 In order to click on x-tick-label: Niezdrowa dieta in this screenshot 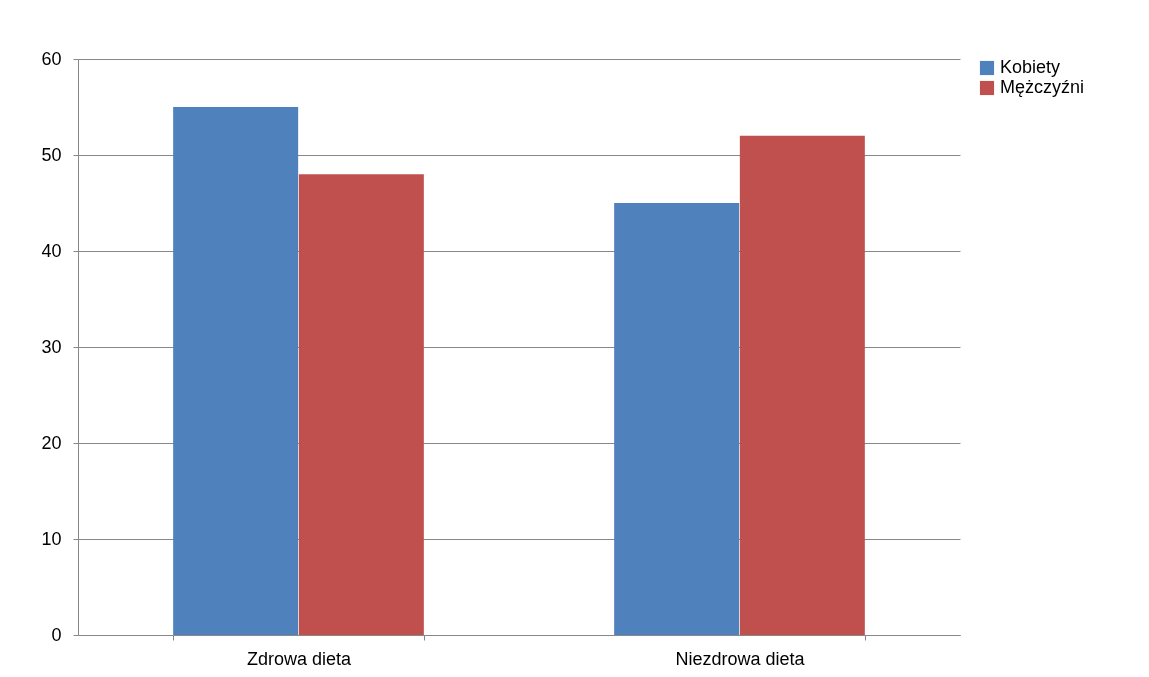, I will do `click(740, 658)`.